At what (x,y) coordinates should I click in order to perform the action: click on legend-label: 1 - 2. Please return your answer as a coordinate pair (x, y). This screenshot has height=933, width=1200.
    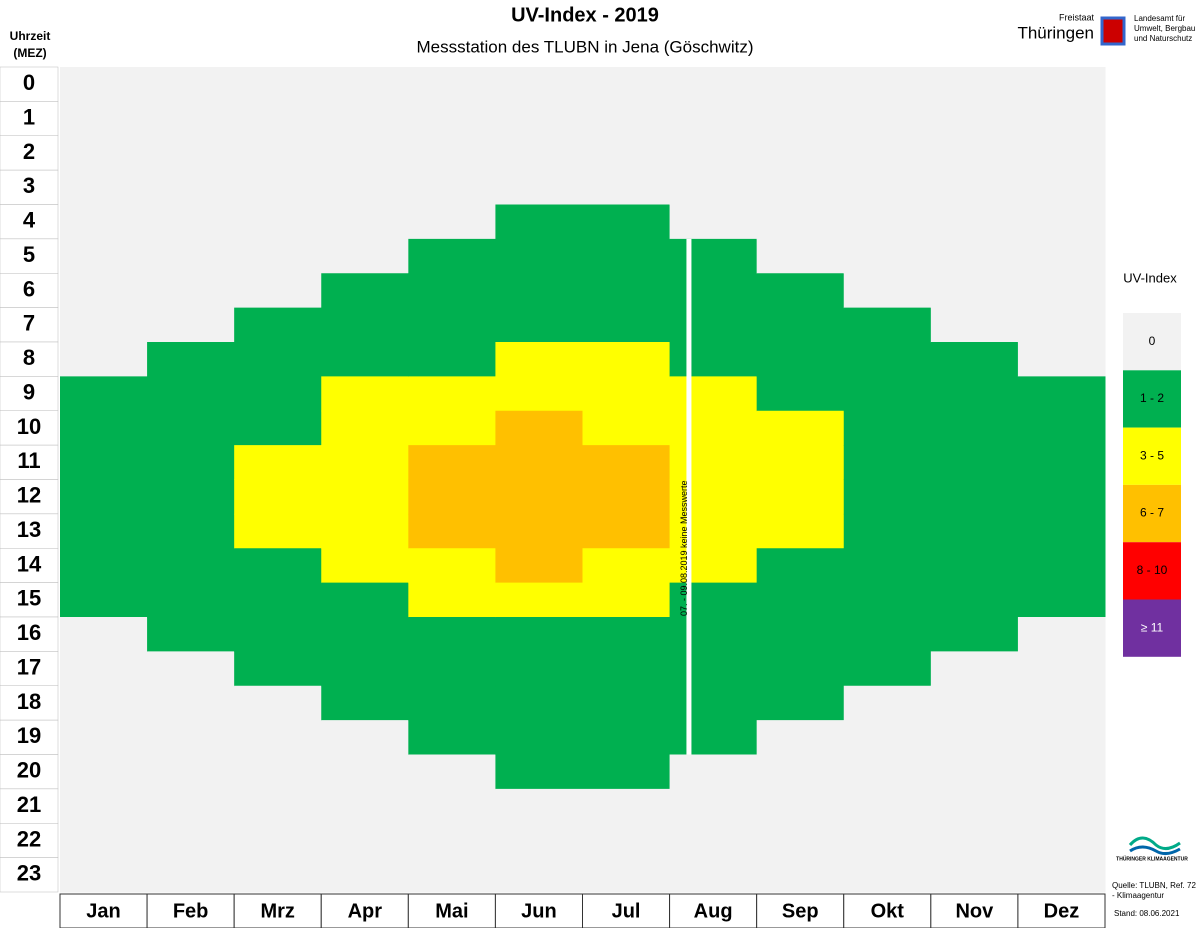
    Looking at the image, I should click on (1152, 398).